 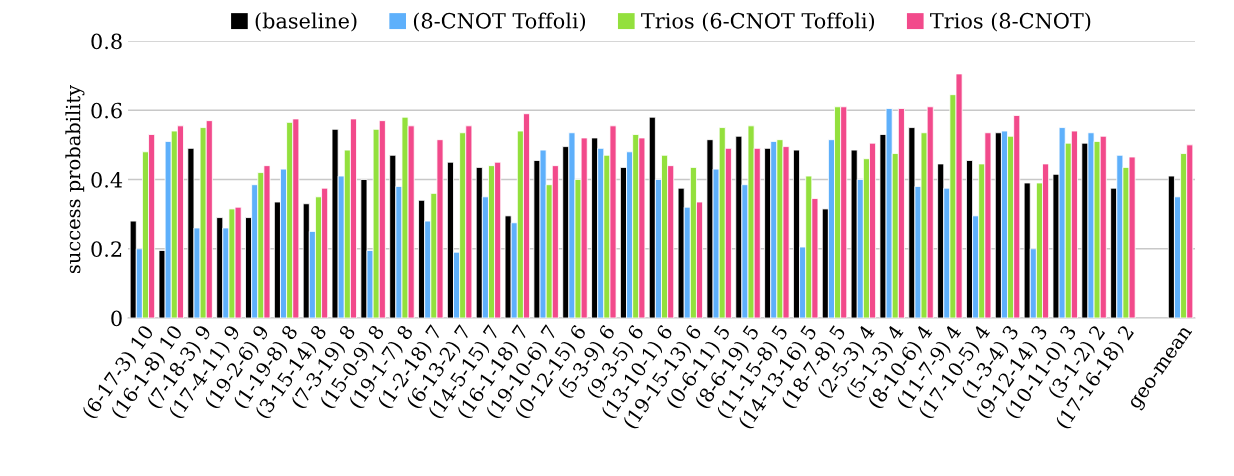 What do you see at coordinates (116, 318) in the screenshot?
I see `y-tick-label: 0` at bounding box center [116, 318].